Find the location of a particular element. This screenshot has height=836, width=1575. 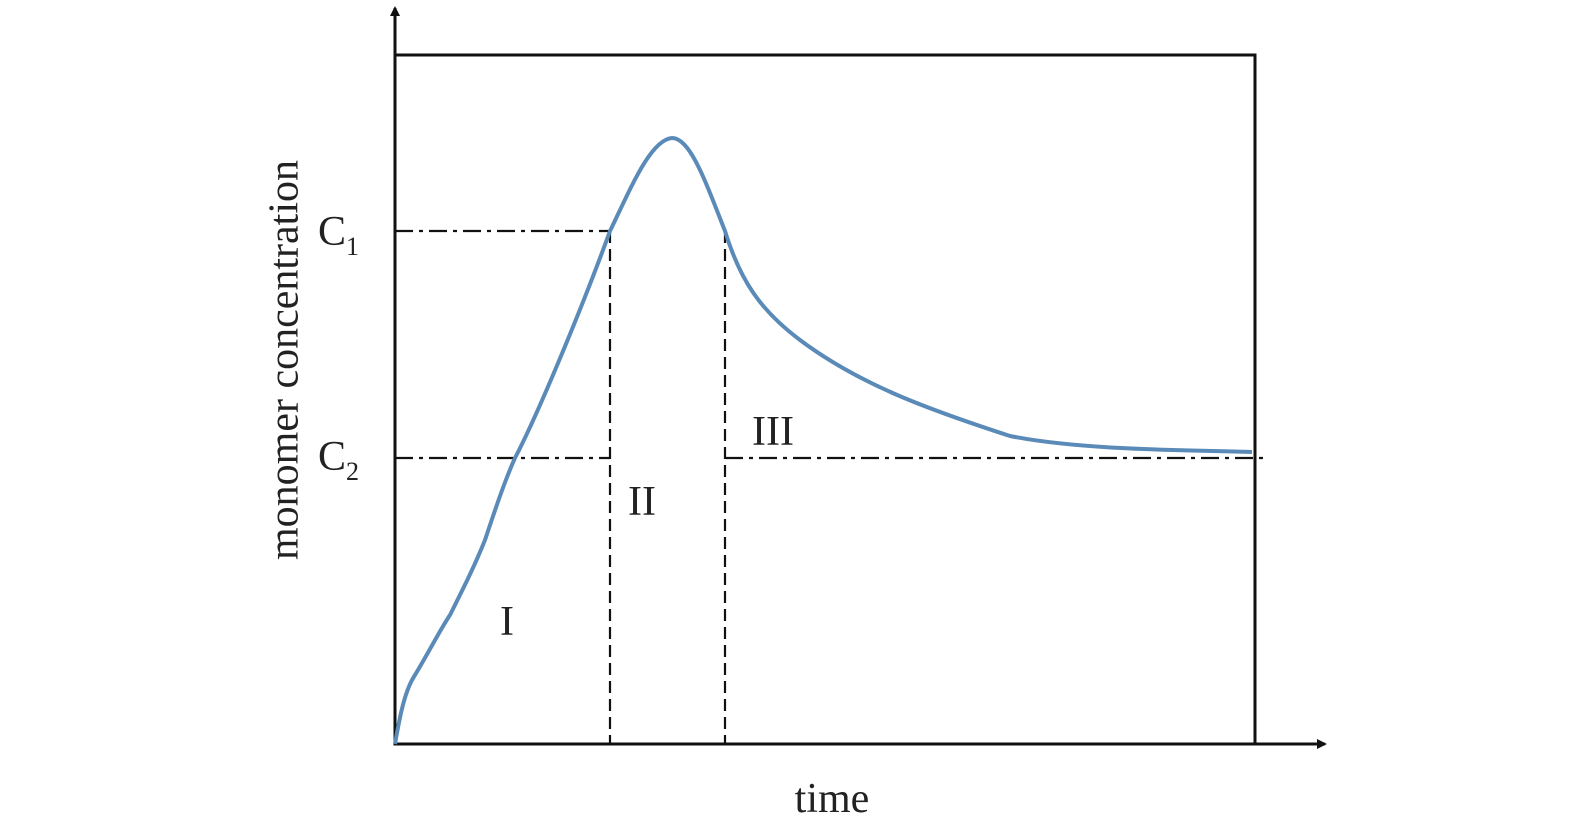

c2-sub: 2 is located at coordinates (352, 471).